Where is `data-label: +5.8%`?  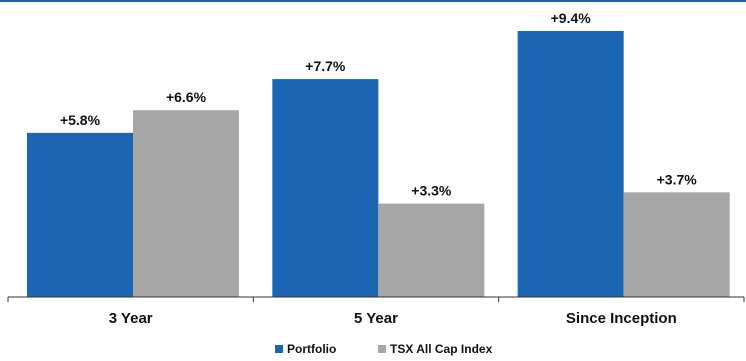 data-label: +5.8% is located at coordinates (80, 120).